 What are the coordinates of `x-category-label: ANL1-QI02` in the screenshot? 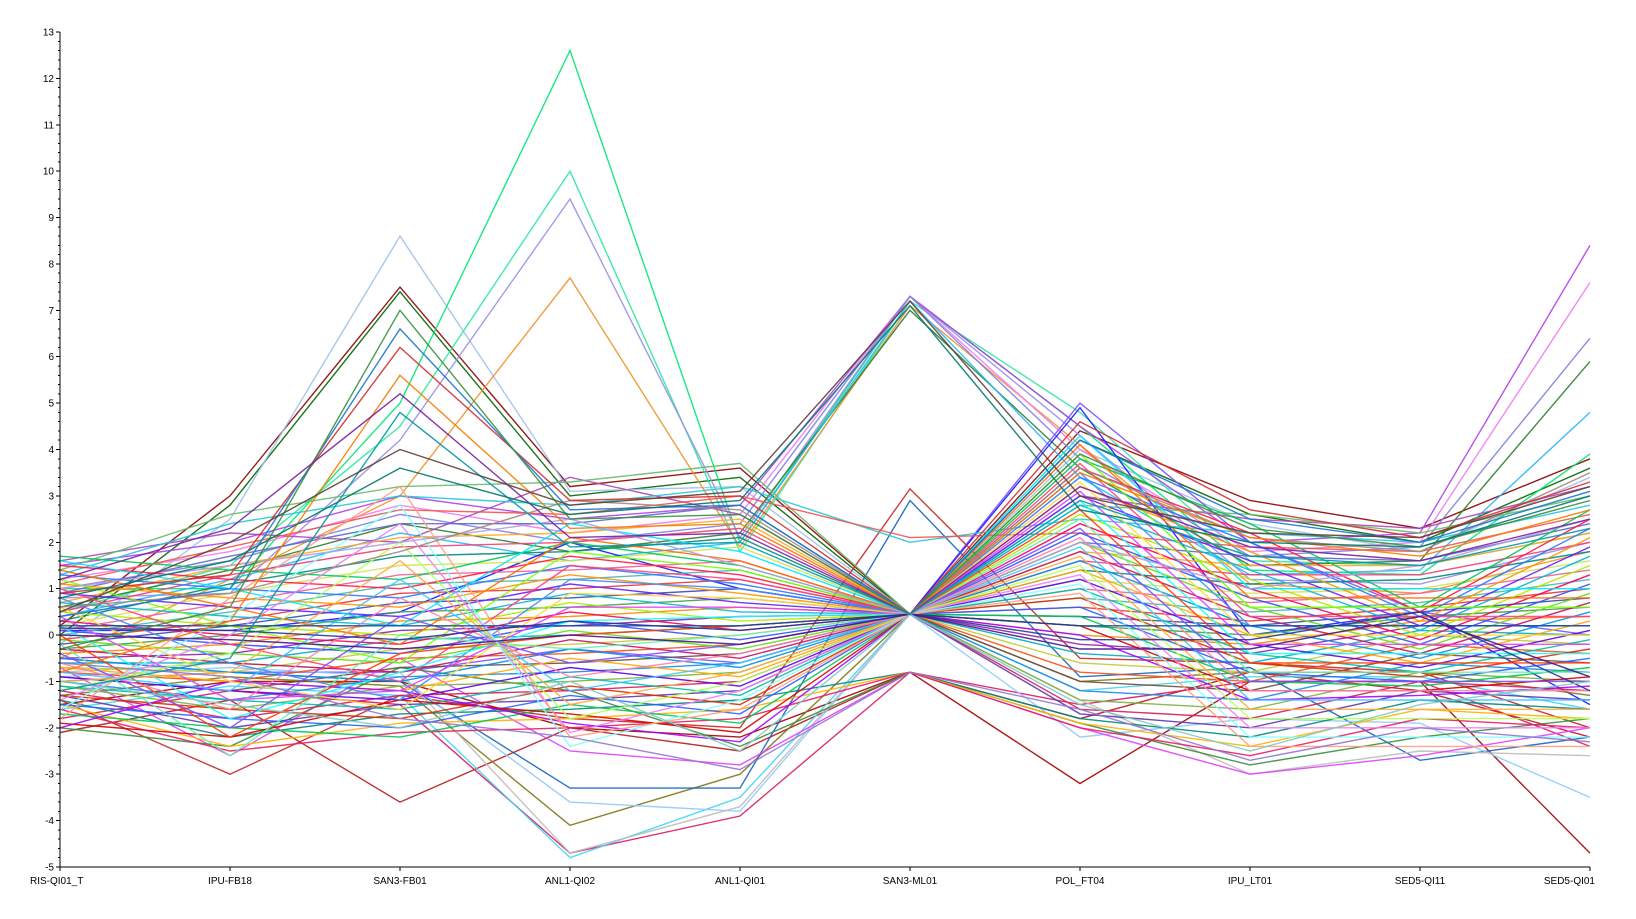 It's located at (570, 881).